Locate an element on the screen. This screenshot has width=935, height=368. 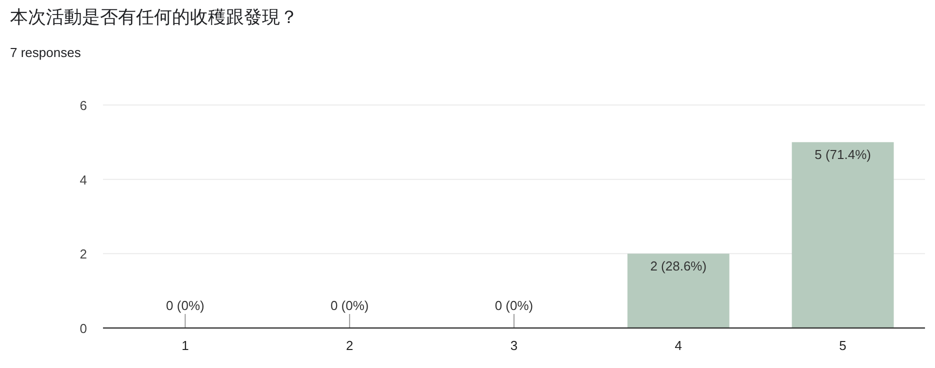
data-label: 2 (28.6%) is located at coordinates (678, 266).